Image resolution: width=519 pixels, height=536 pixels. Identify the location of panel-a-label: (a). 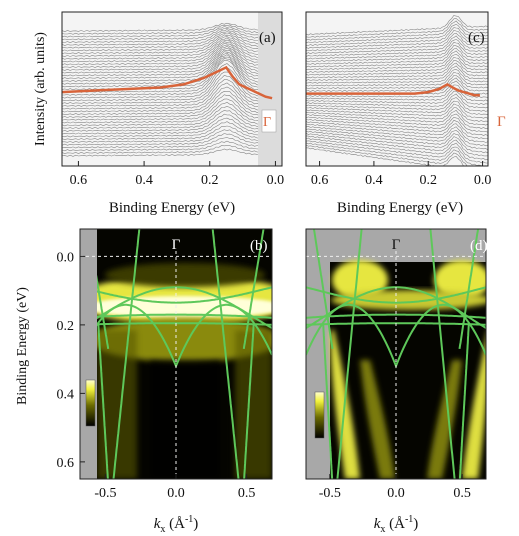
(267, 38).